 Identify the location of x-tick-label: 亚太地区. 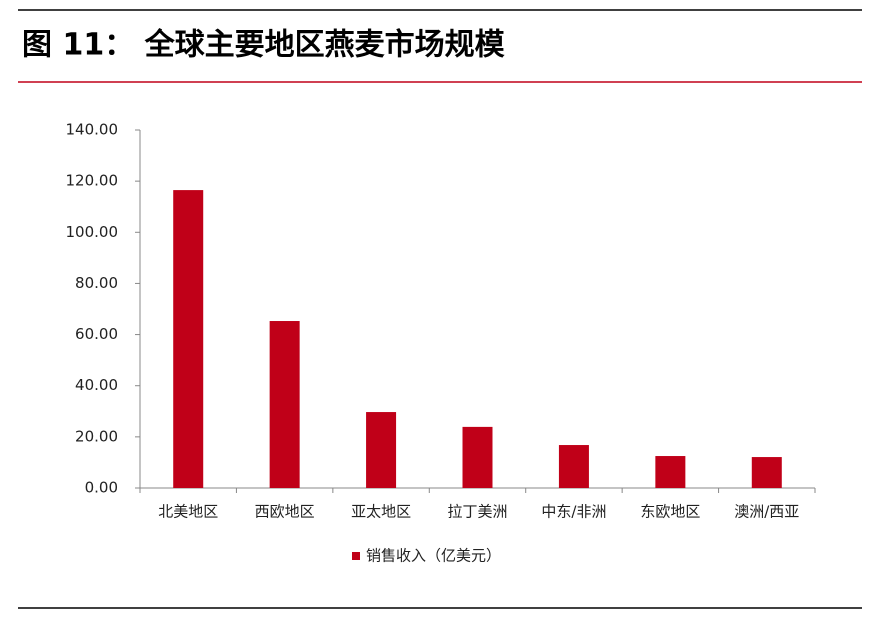
(381, 512).